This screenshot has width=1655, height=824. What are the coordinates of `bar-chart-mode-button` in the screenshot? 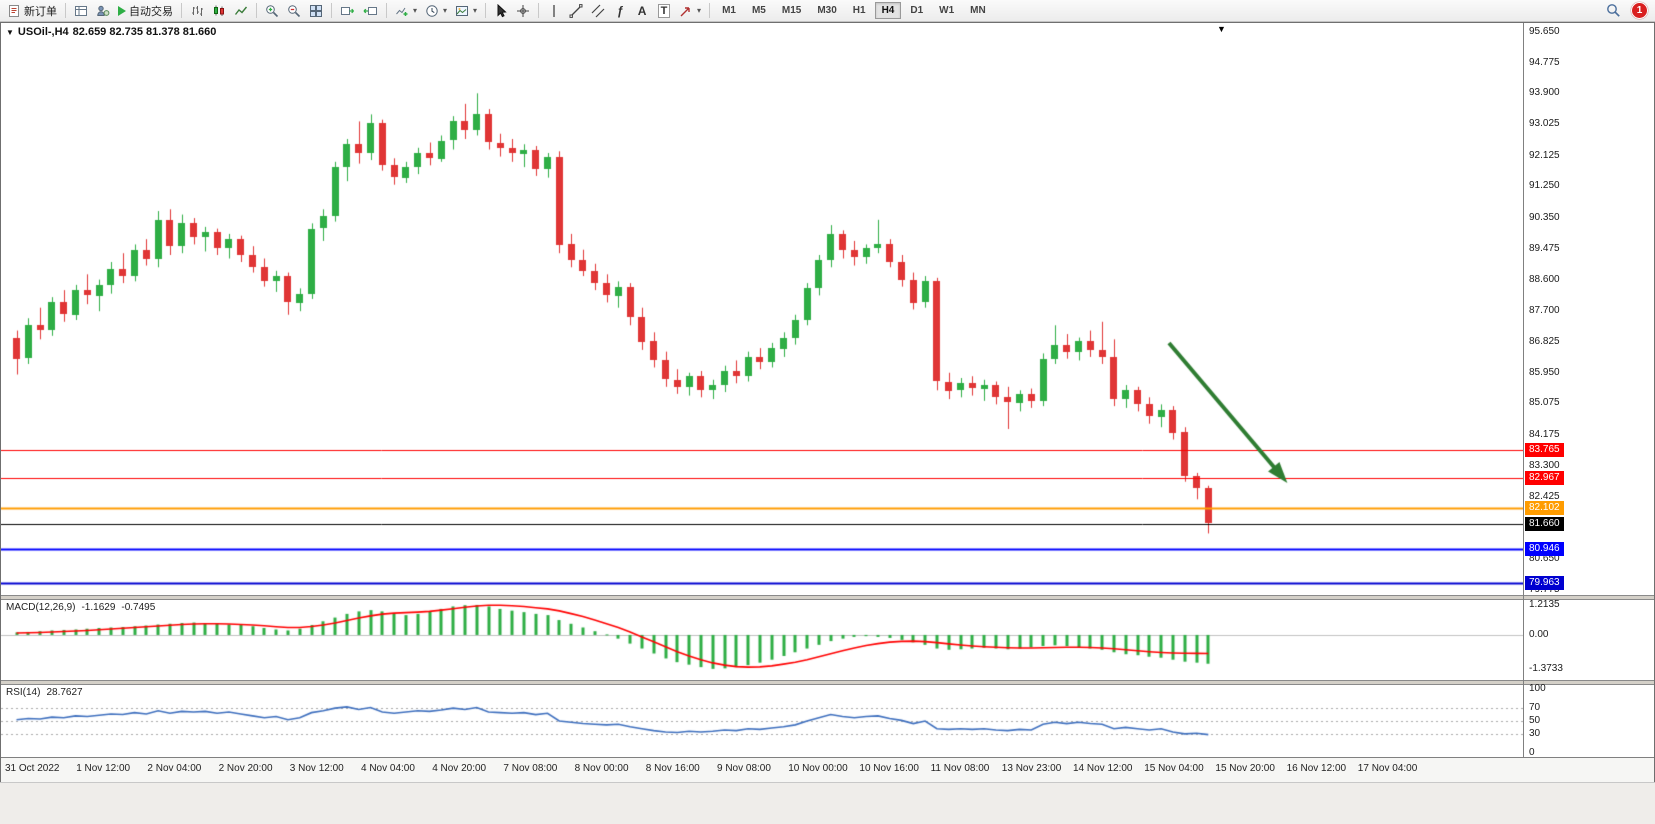 It's located at (197, 11).